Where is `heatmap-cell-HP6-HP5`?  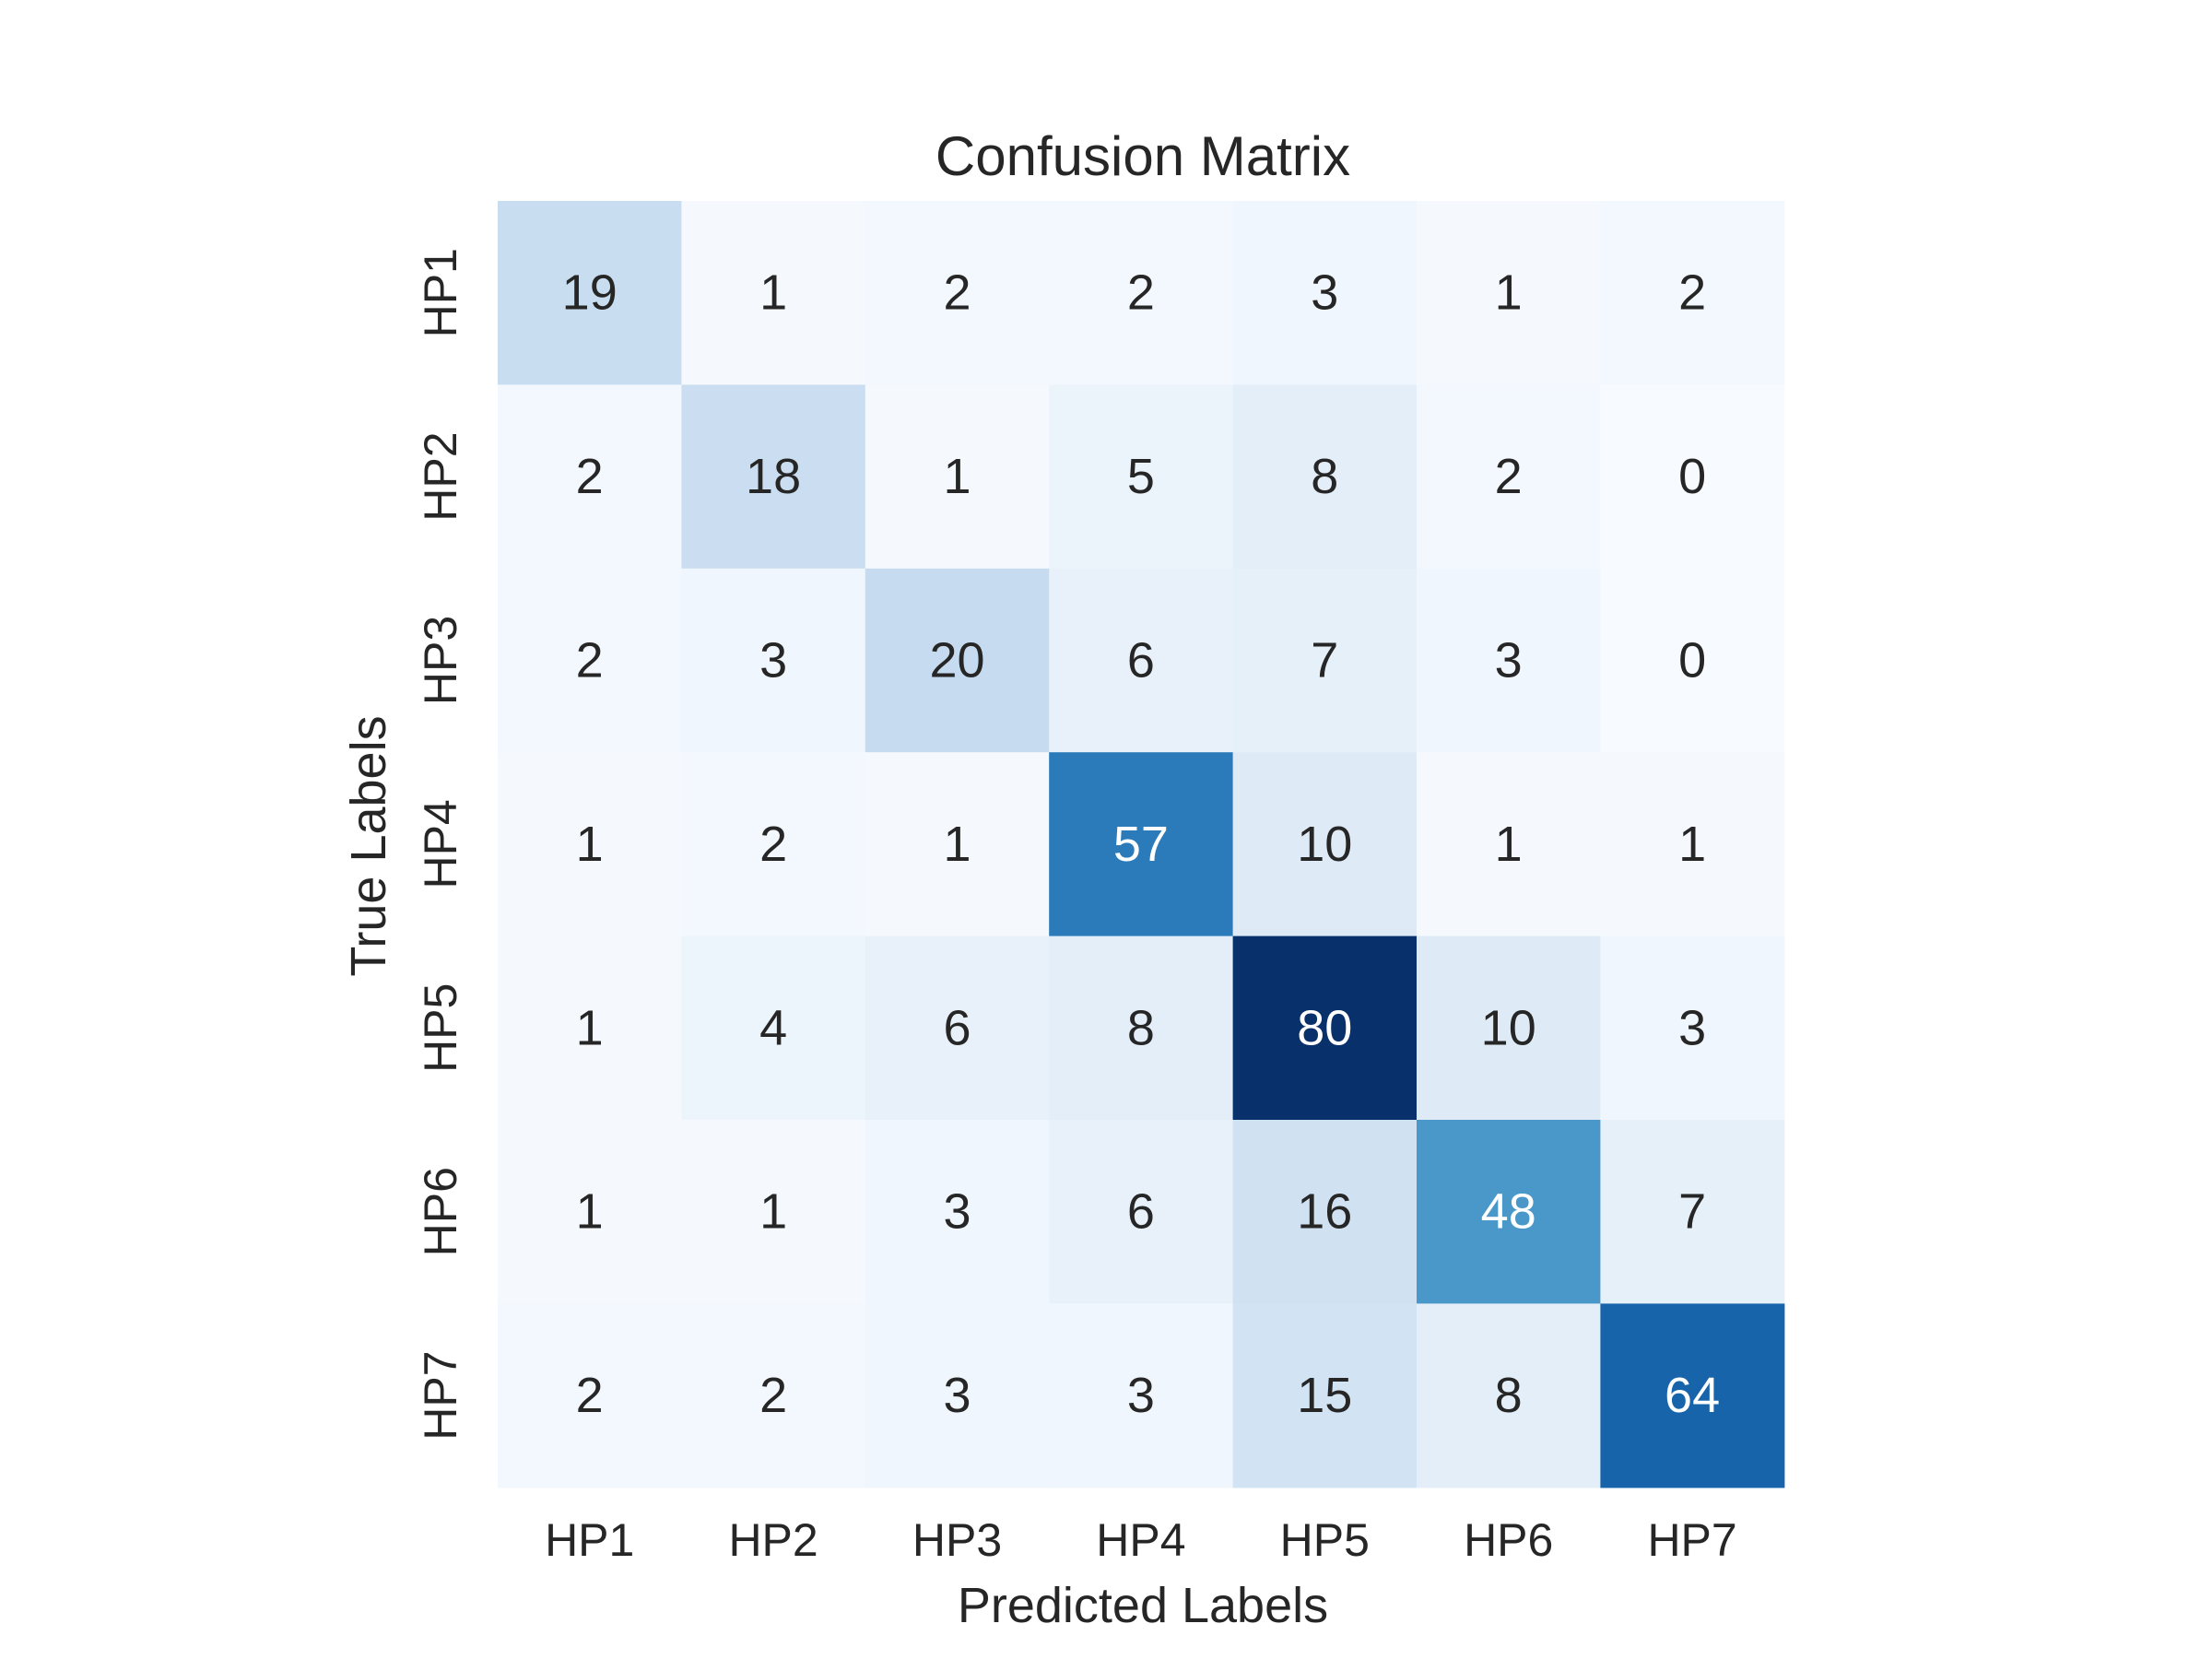
heatmap-cell-HP6-HP5 is located at coordinates (1325, 1212).